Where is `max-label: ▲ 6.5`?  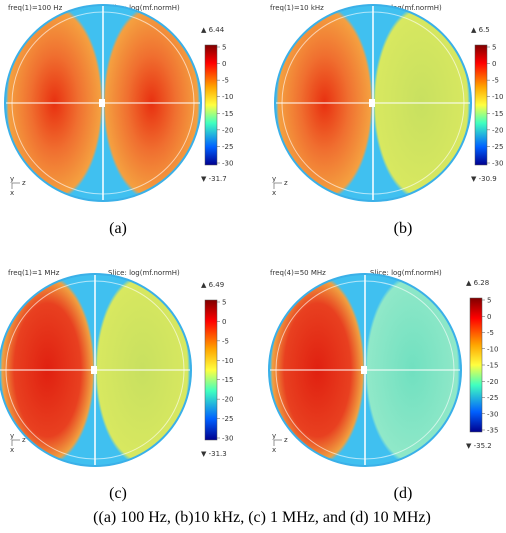
max-label: ▲ 6.5 is located at coordinates (480, 30).